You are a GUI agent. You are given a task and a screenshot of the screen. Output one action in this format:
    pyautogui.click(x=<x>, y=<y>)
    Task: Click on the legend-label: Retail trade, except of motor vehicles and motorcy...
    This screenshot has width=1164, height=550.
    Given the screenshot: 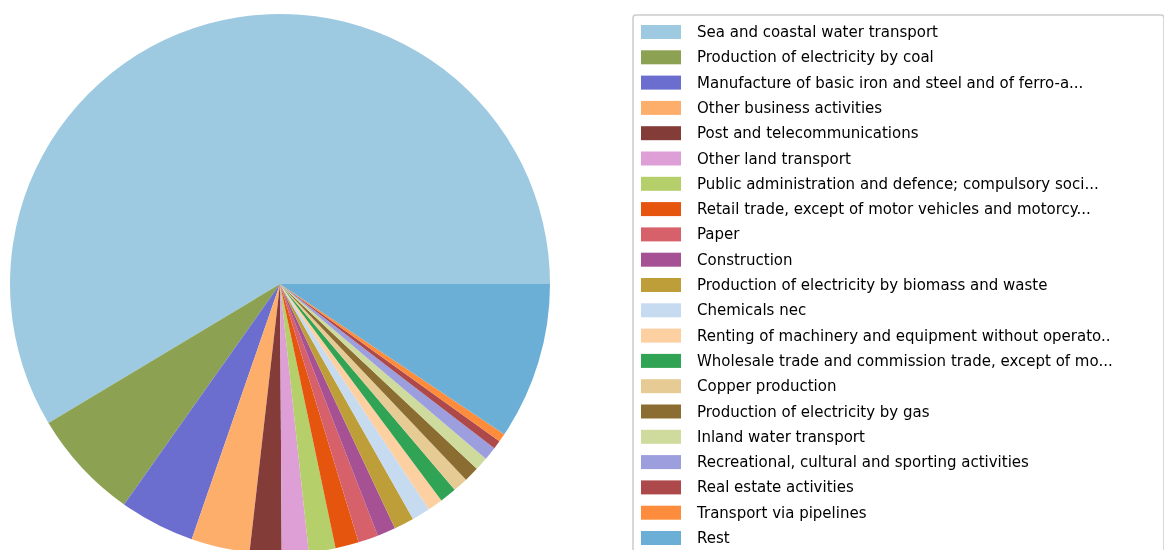 What is the action you would take?
    pyautogui.click(x=894, y=209)
    